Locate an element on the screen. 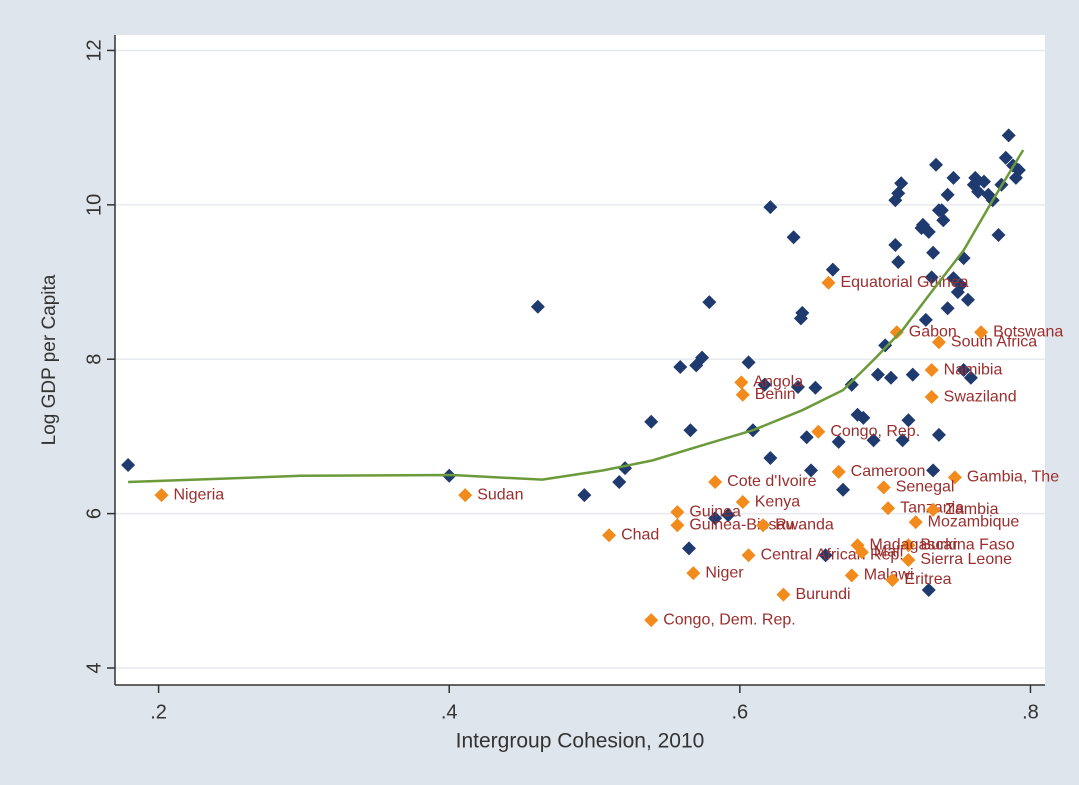 This screenshot has width=1079, height=785. point-label: Malawi is located at coordinates (889, 575).